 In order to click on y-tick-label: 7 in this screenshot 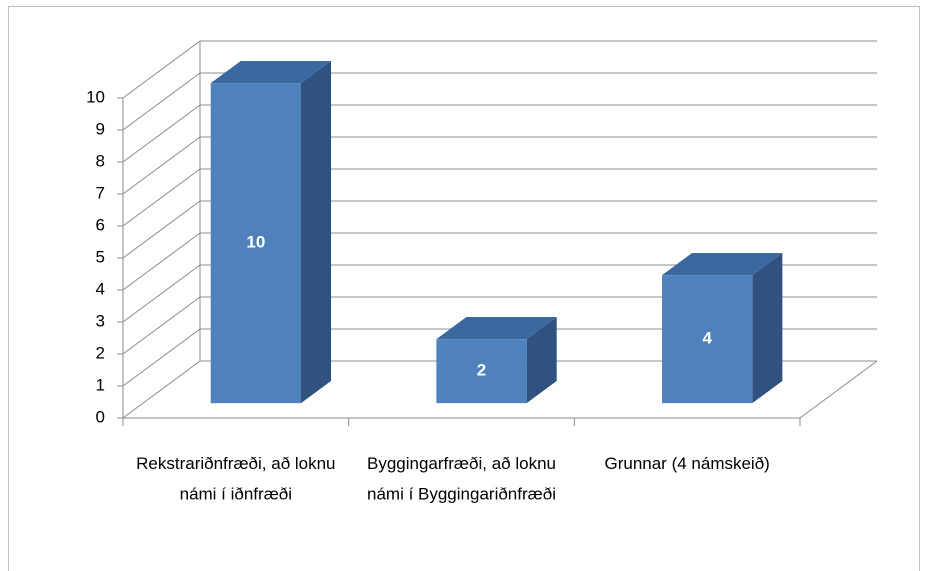, I will do `click(100, 192)`.